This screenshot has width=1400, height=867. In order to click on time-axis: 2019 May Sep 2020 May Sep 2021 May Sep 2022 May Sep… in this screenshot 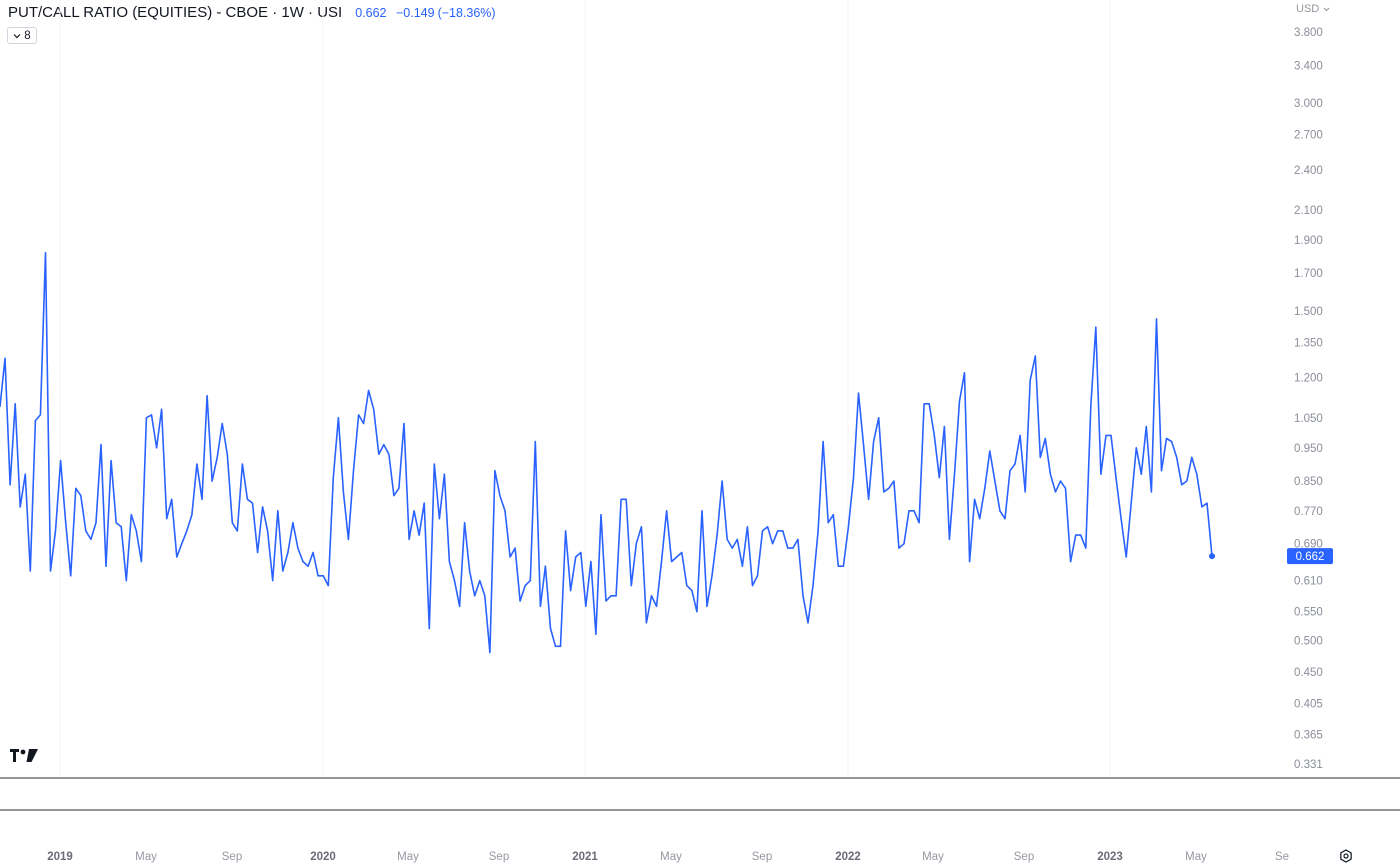, I will do `click(668, 857)`.